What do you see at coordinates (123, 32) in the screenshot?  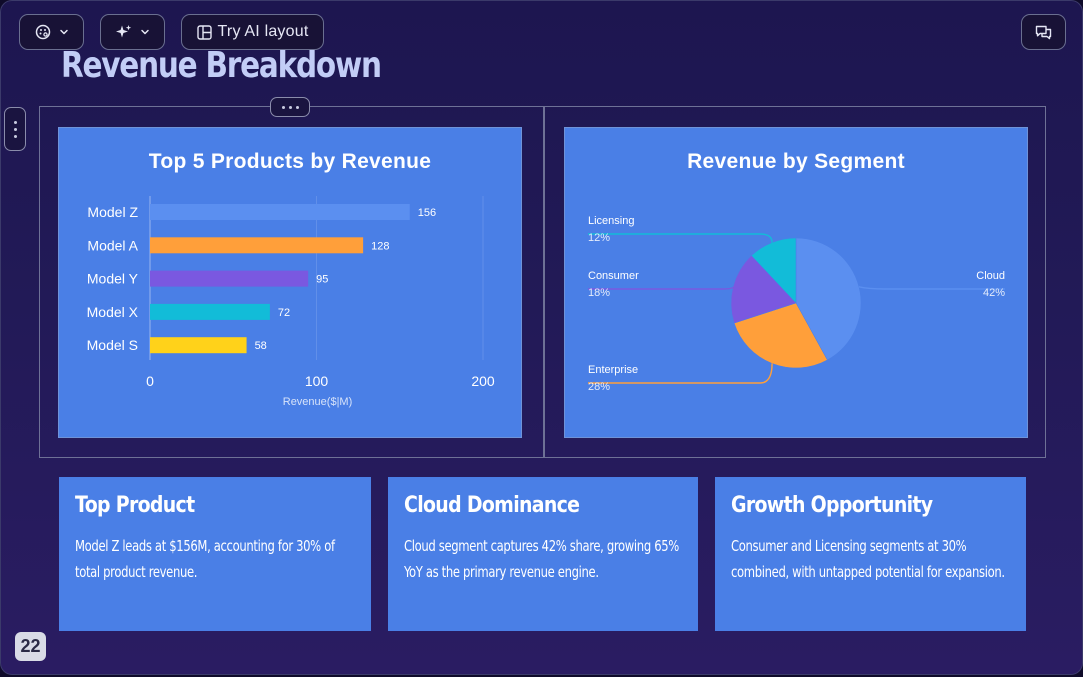 I see `sparkles-icon` at bounding box center [123, 32].